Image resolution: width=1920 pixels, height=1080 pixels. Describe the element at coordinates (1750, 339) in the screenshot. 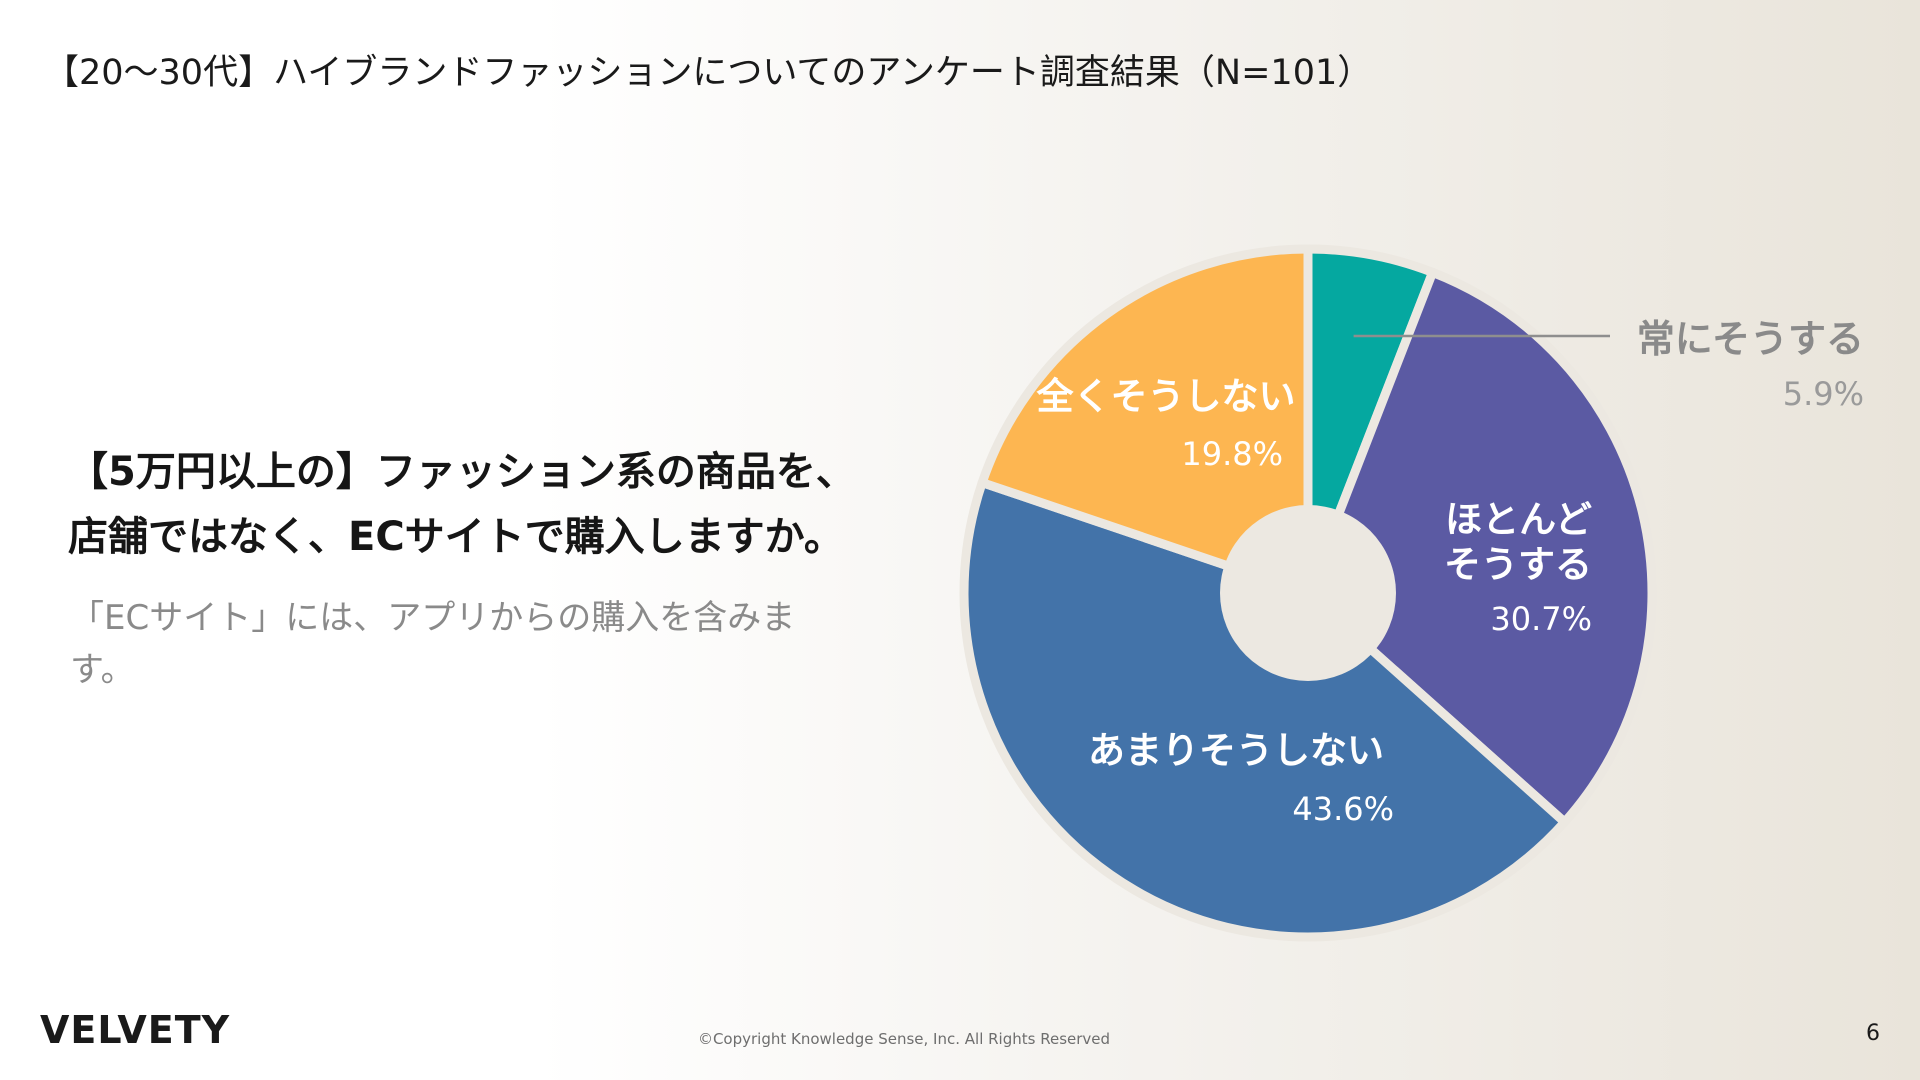

I see `slice-label-1: 常にそうする` at that location.